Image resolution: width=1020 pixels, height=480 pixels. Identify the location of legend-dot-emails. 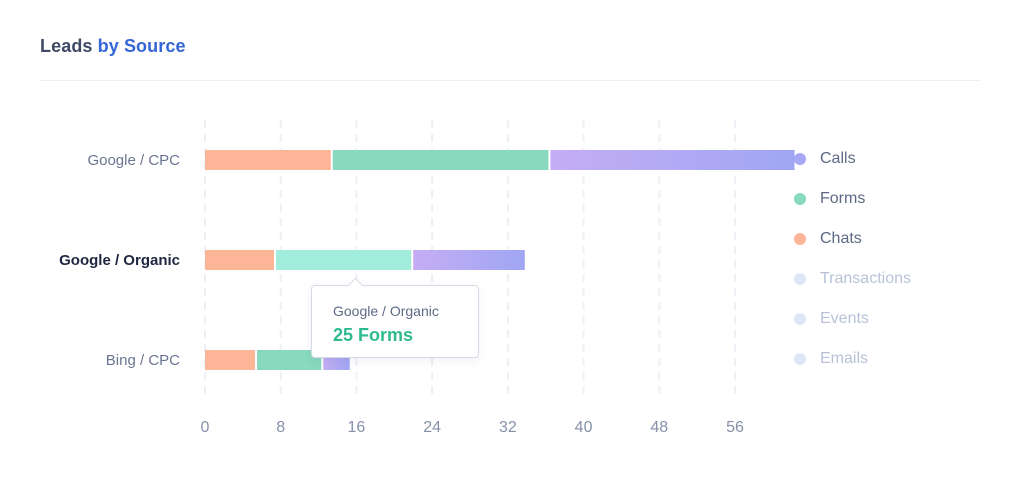
(800, 359).